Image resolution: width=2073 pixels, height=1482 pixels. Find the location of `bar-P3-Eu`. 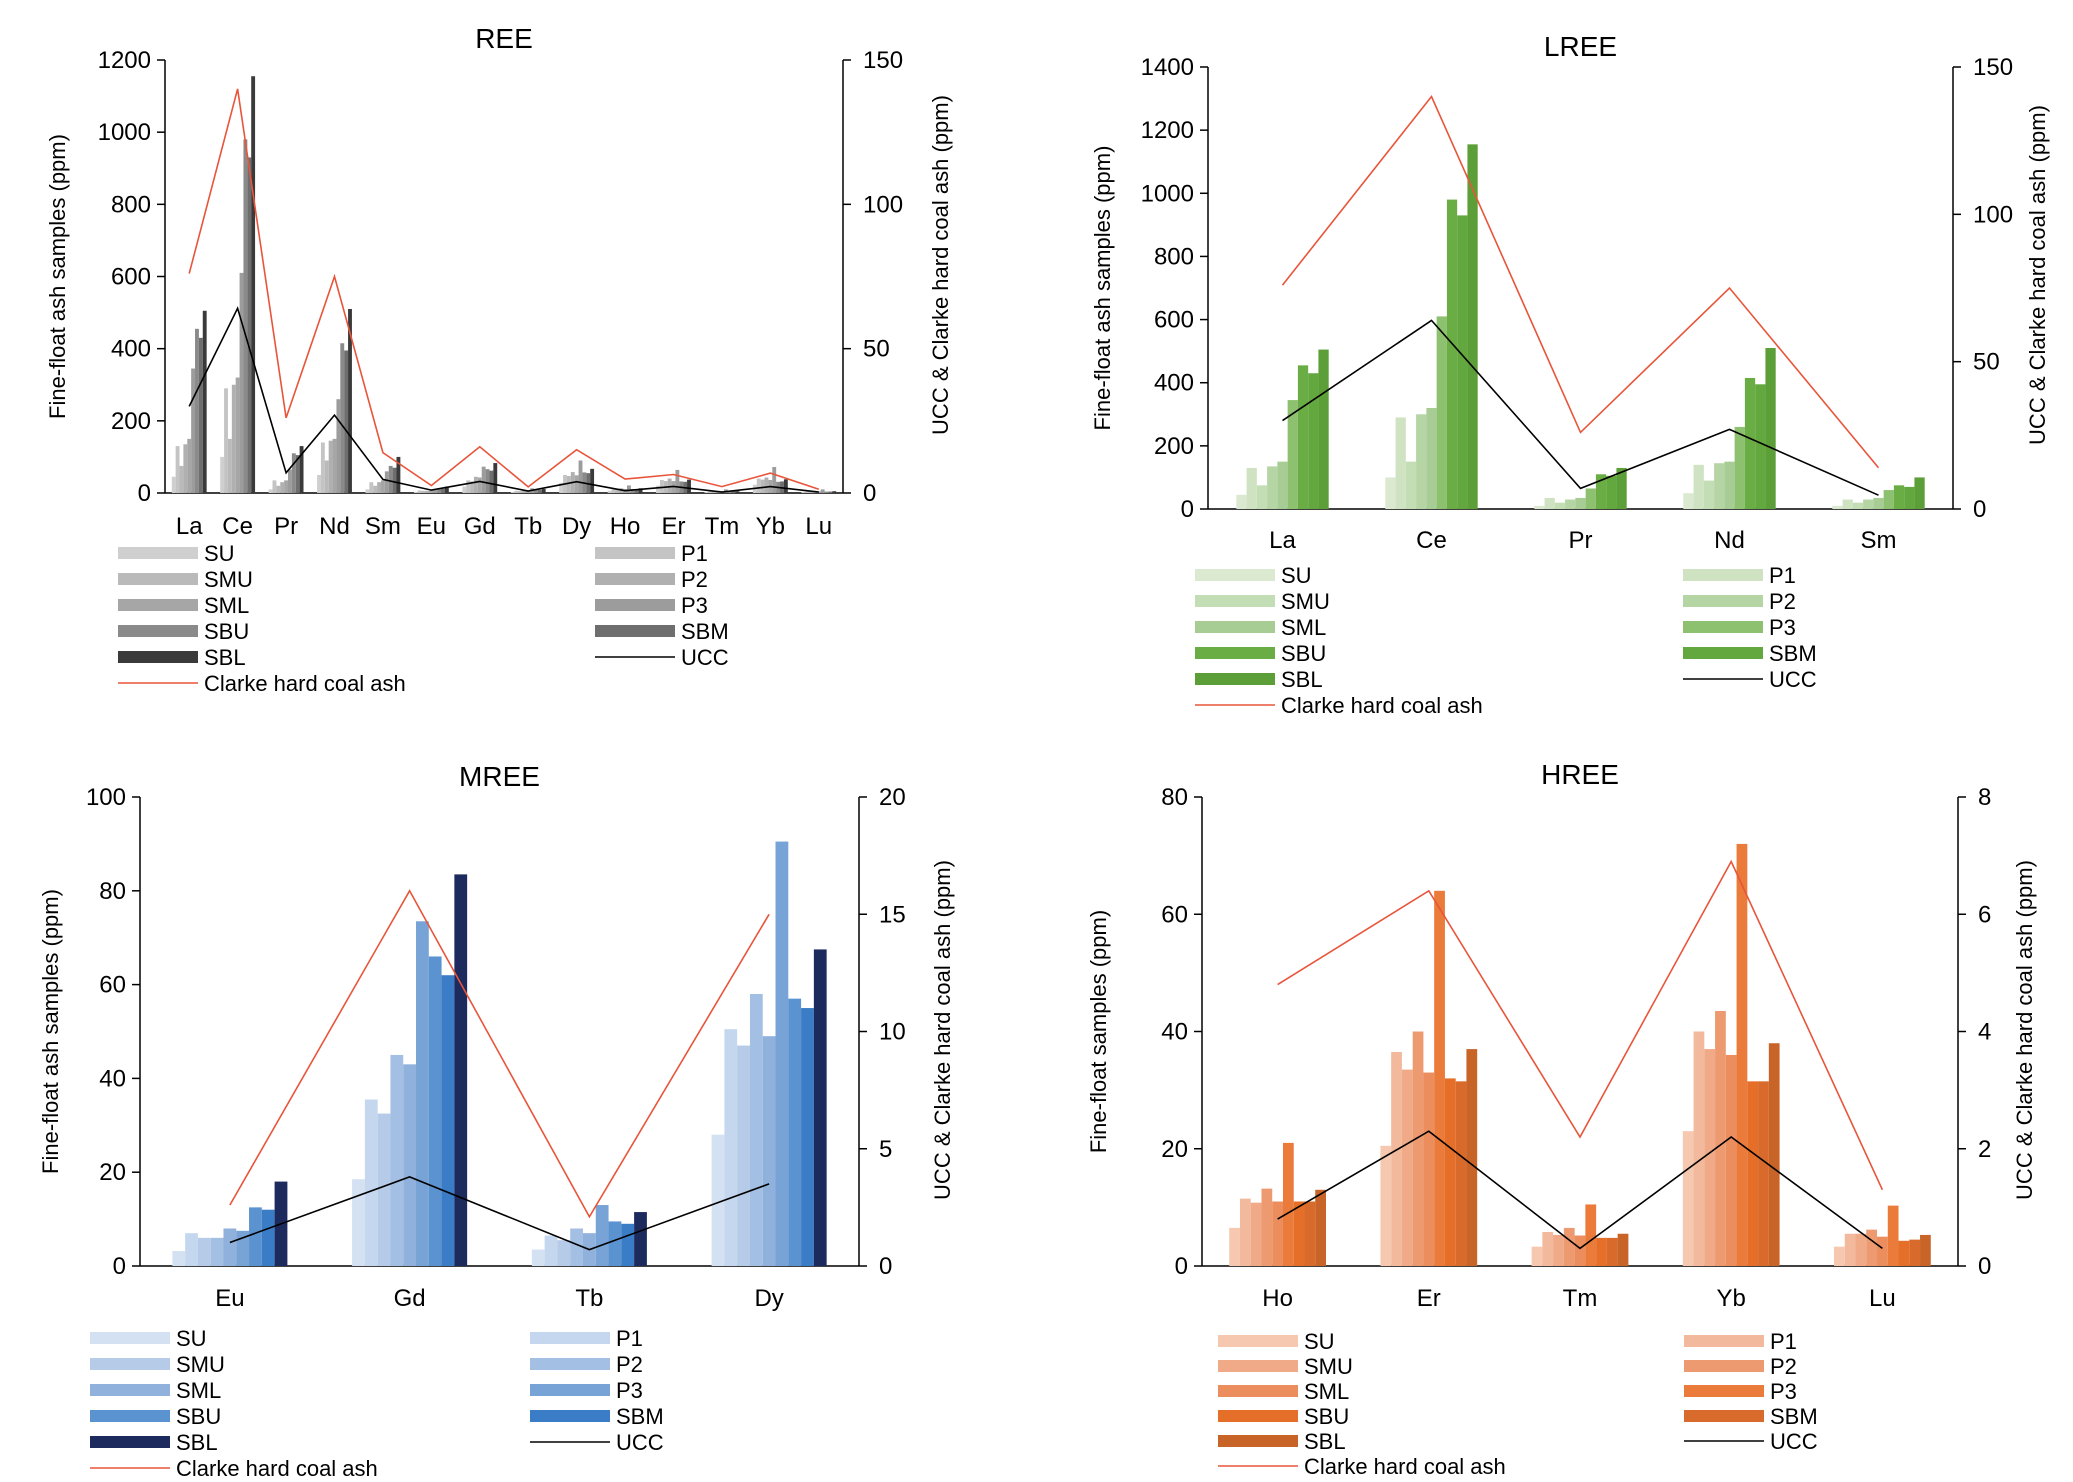

bar-P3-Eu is located at coordinates (435, 491).